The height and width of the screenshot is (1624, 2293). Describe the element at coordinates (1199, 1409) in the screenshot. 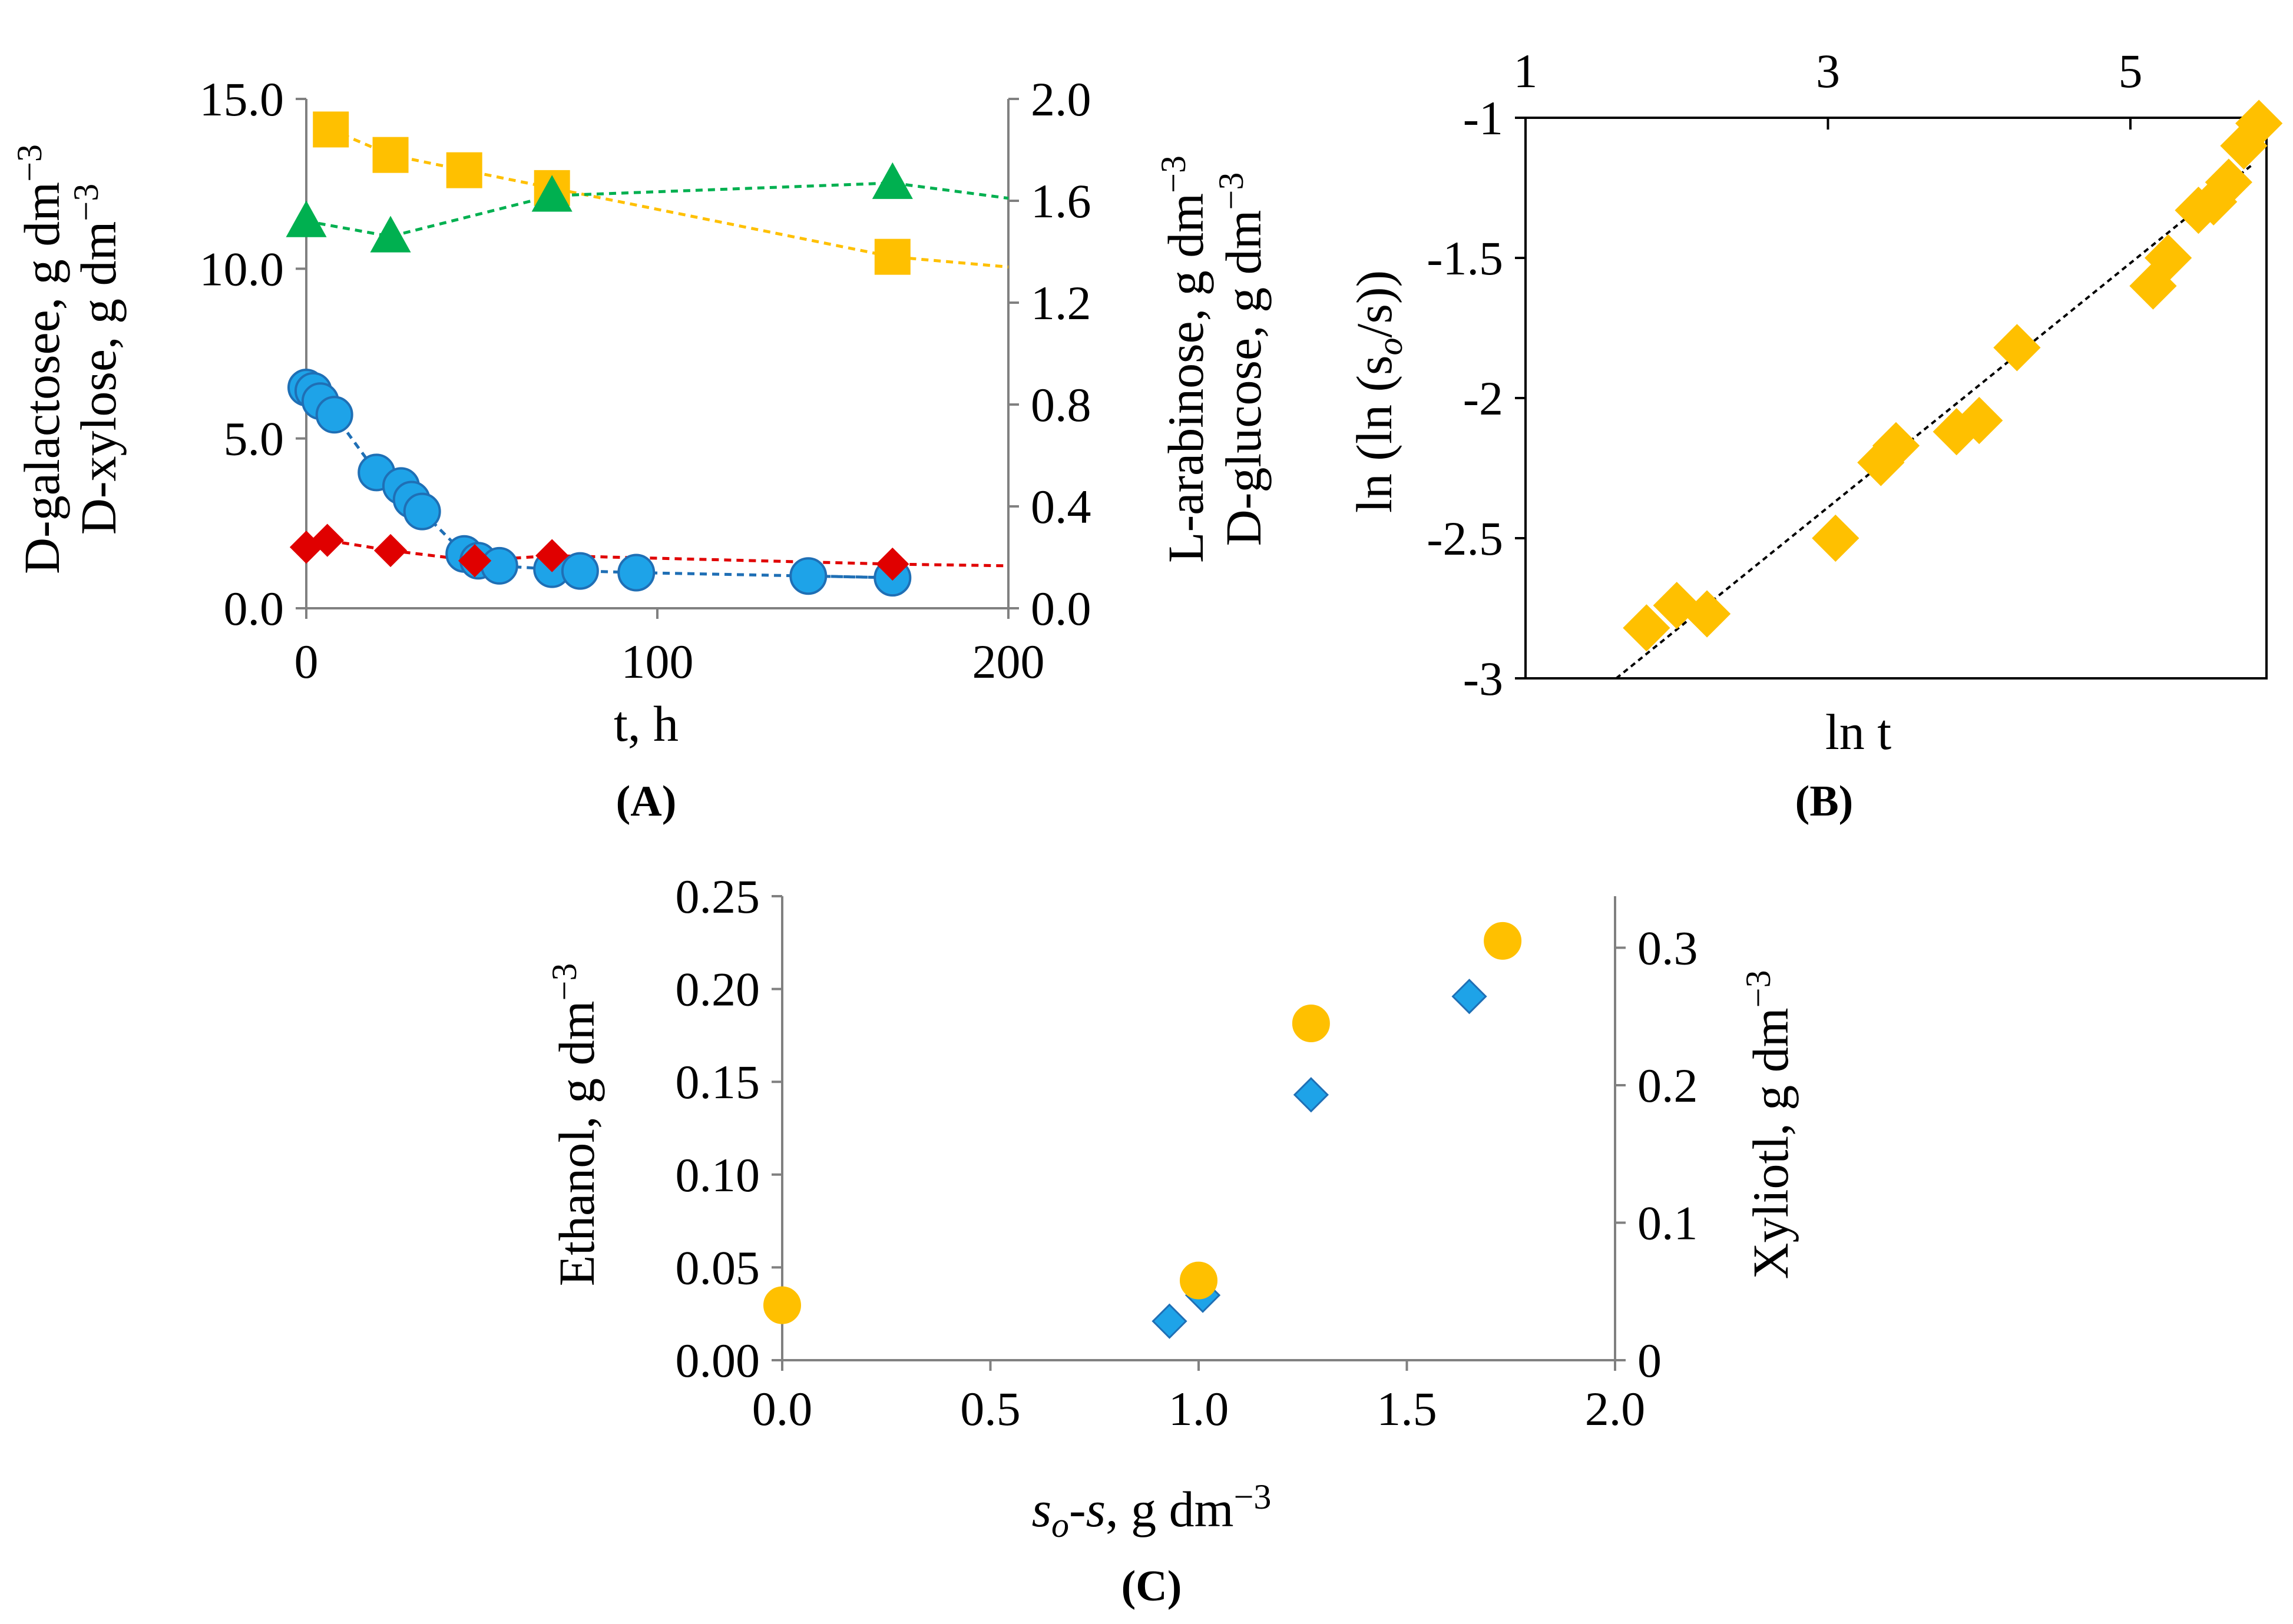

I see `panel-c-x-tick-label: 1.0` at that location.